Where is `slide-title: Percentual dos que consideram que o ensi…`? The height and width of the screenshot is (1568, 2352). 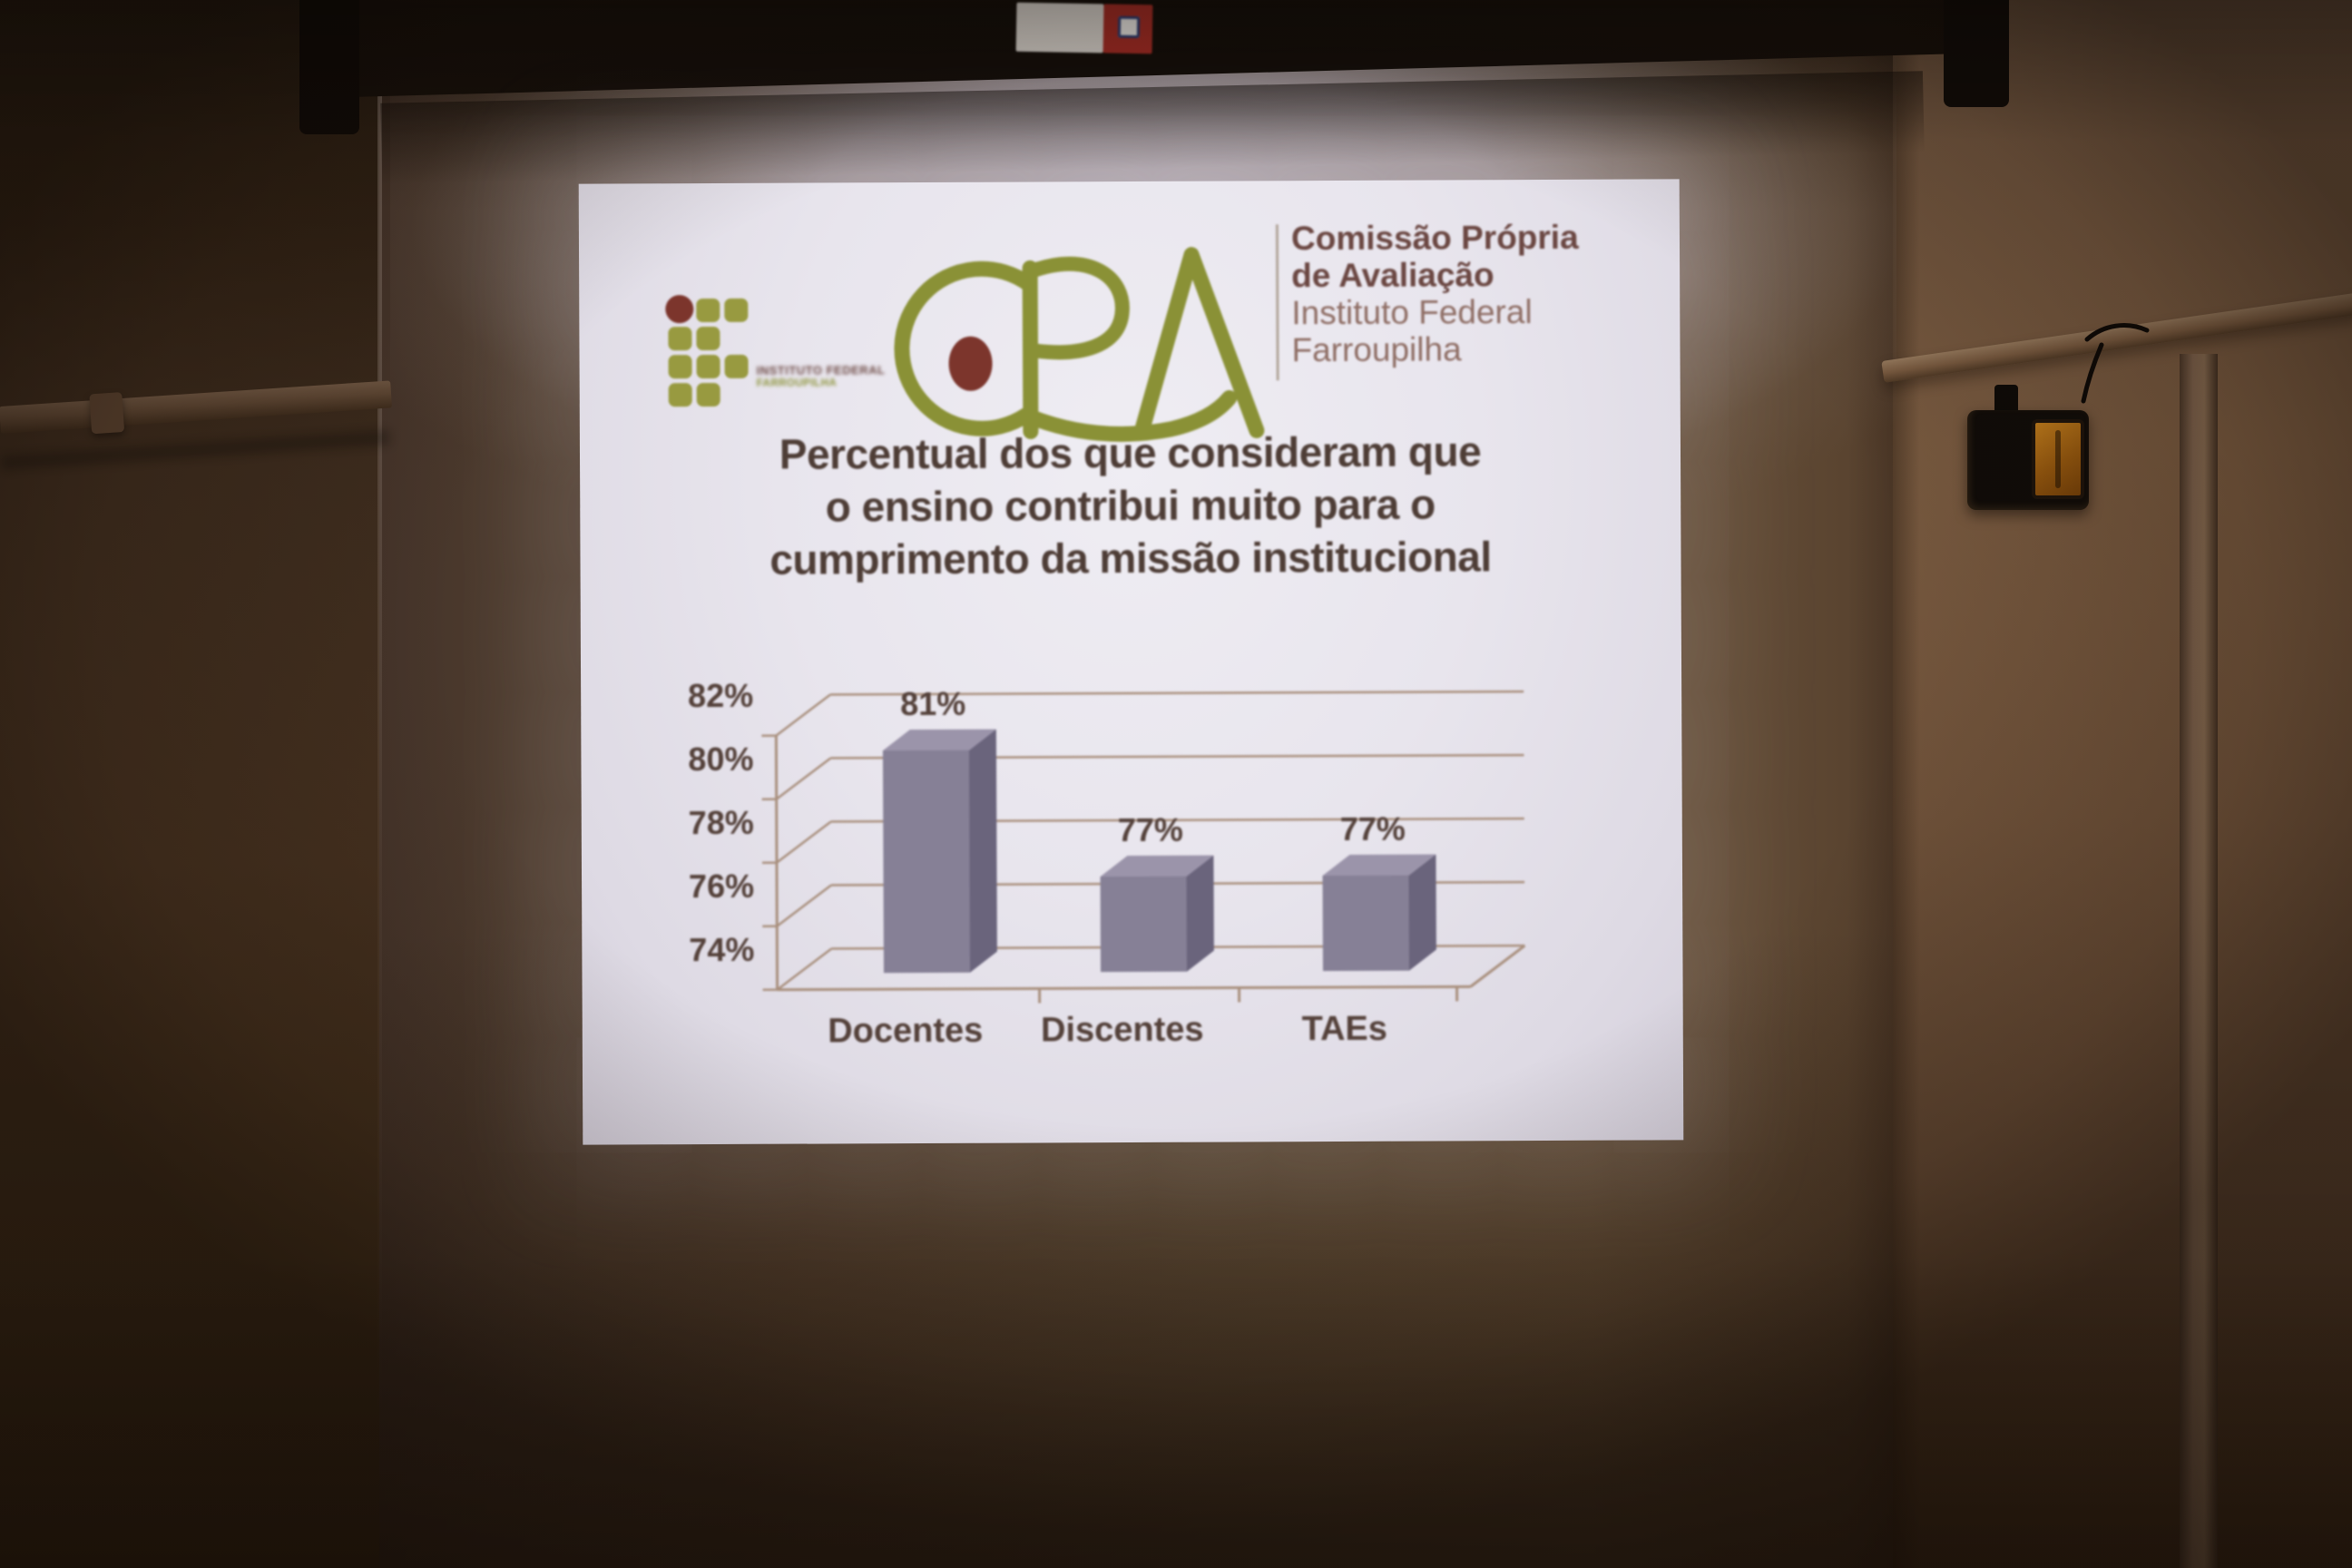 slide-title: Percentual dos que consideram que o ensi… is located at coordinates (1130, 505).